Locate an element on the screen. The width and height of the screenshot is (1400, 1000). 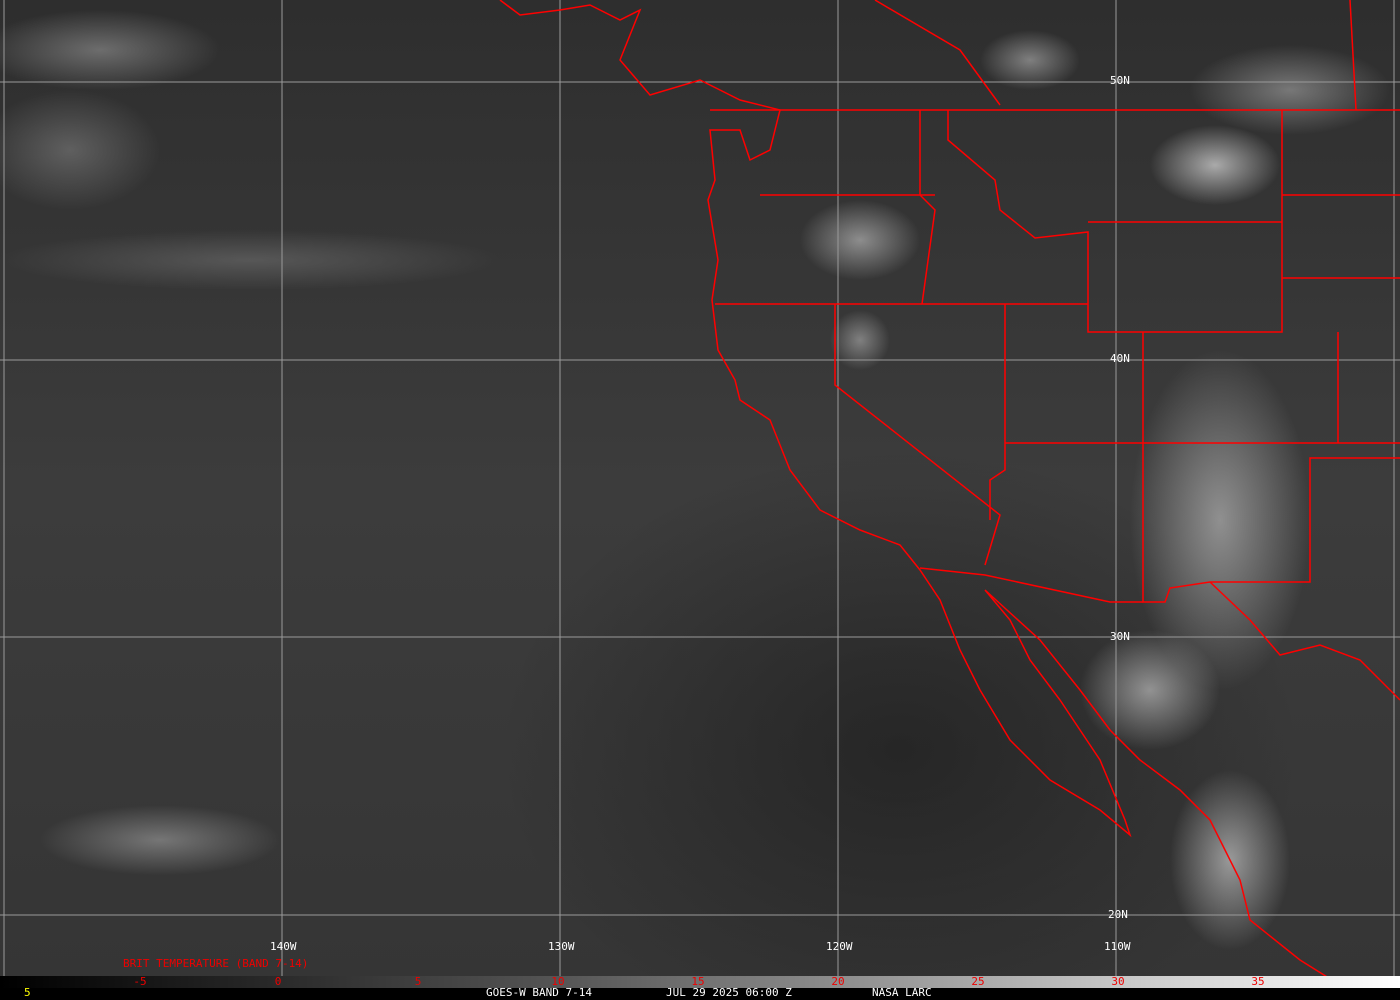
satellite-band: GOES-W BAND 7-14 is located at coordinates (539, 992).